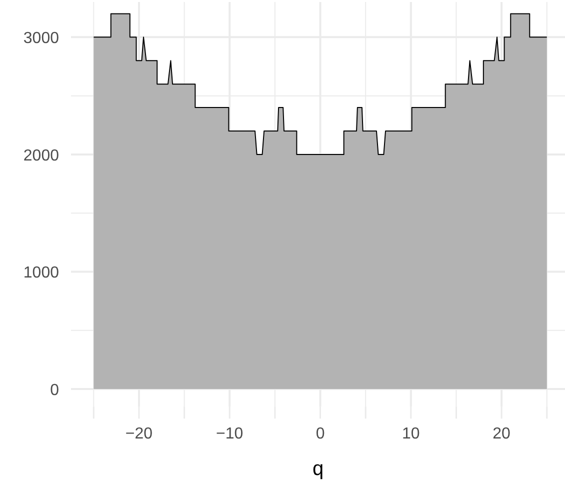 This screenshot has height=489, width=565. What do you see at coordinates (41, 39) in the screenshot?
I see `y-tick-label: 3000` at bounding box center [41, 39].